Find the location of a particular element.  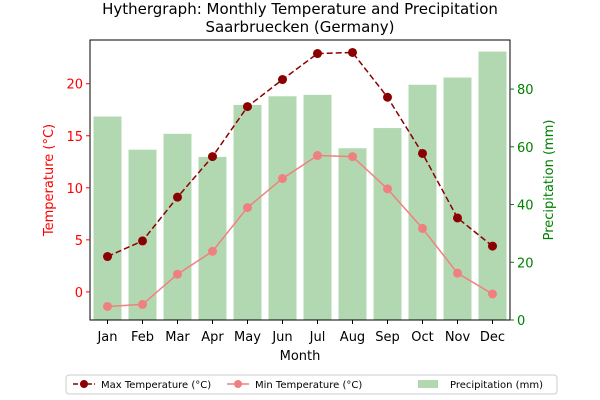

precip-bar-jun is located at coordinates (282, 208).